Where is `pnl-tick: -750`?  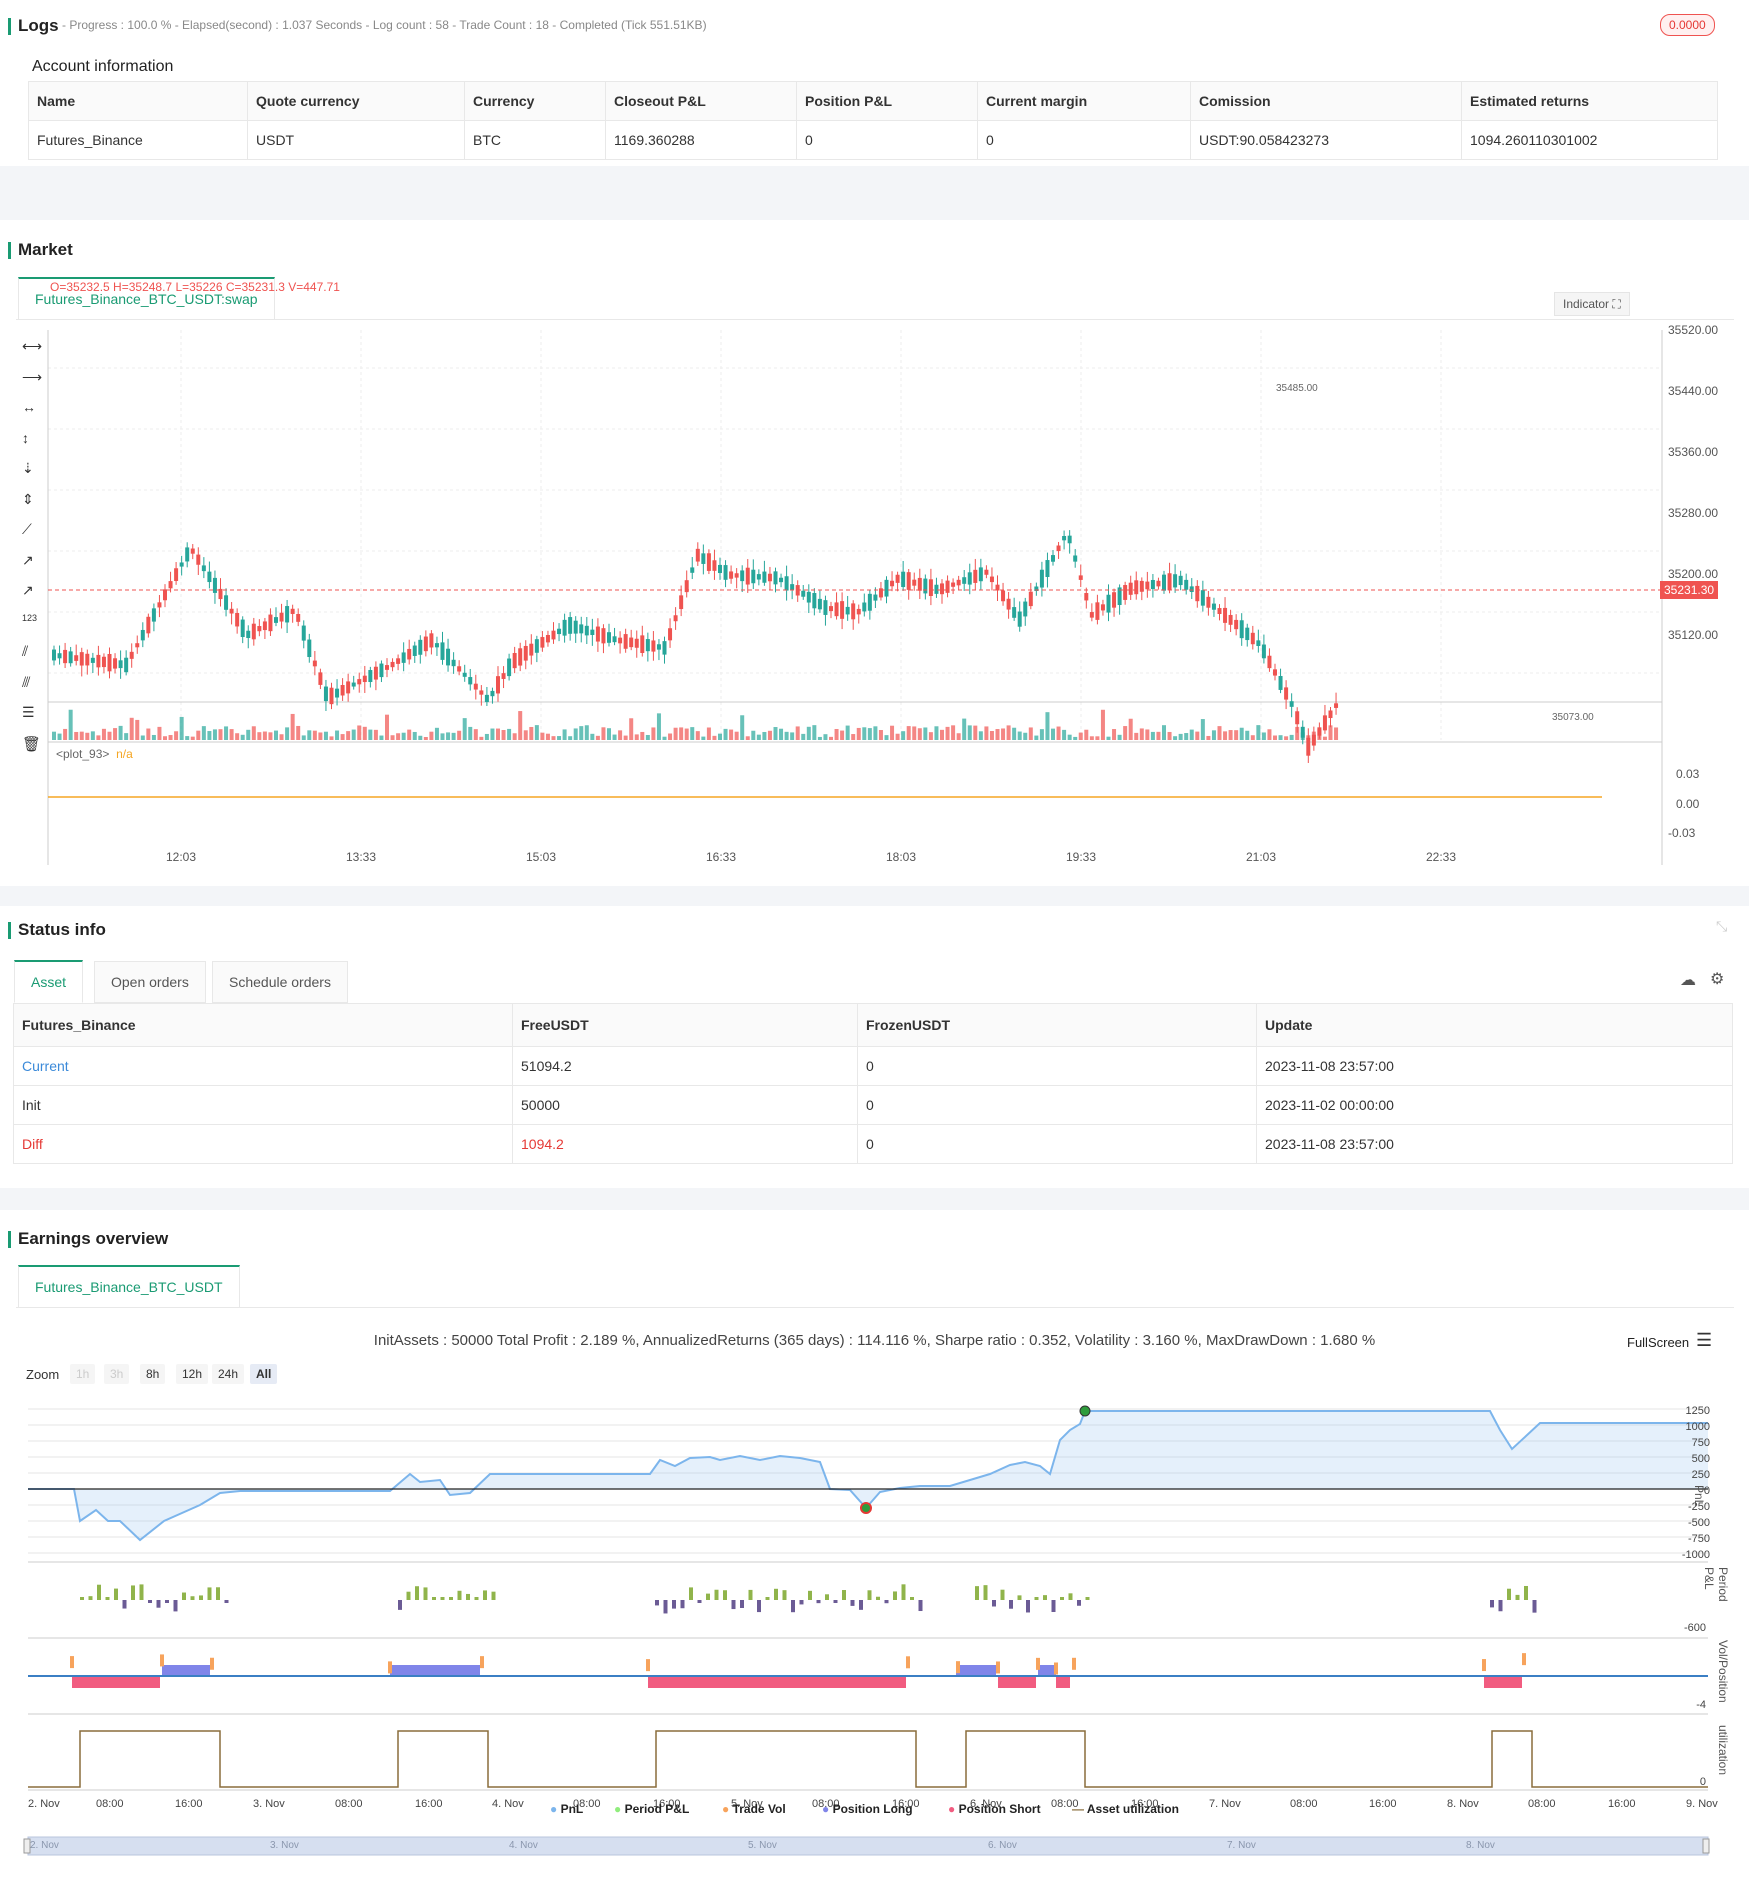
pnl-tick: -750 is located at coordinates (1698, 1539).